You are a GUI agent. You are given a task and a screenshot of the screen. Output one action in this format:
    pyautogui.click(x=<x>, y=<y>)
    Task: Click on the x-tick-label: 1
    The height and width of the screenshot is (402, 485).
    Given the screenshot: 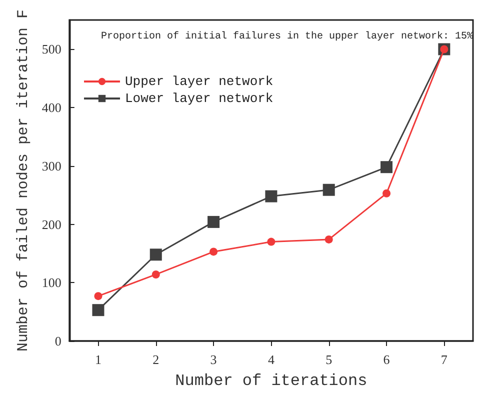 What is the action you would take?
    pyautogui.click(x=98, y=359)
    